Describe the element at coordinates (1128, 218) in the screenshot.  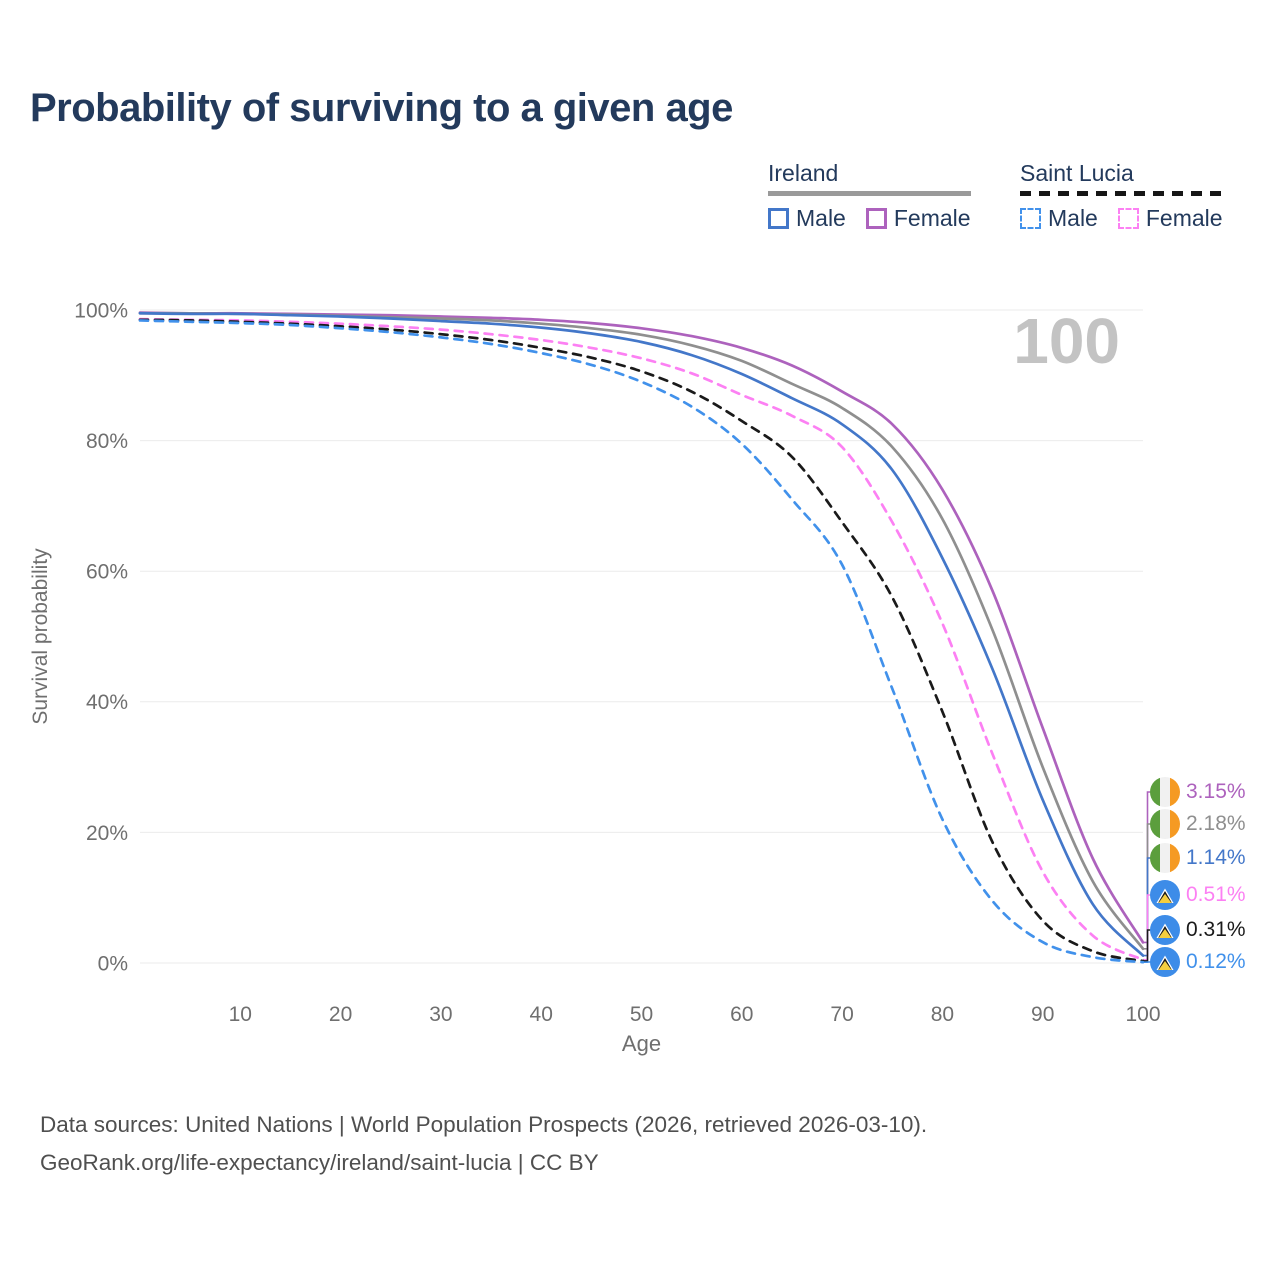
I see `saint-lucia-female-swatch-icon` at that location.